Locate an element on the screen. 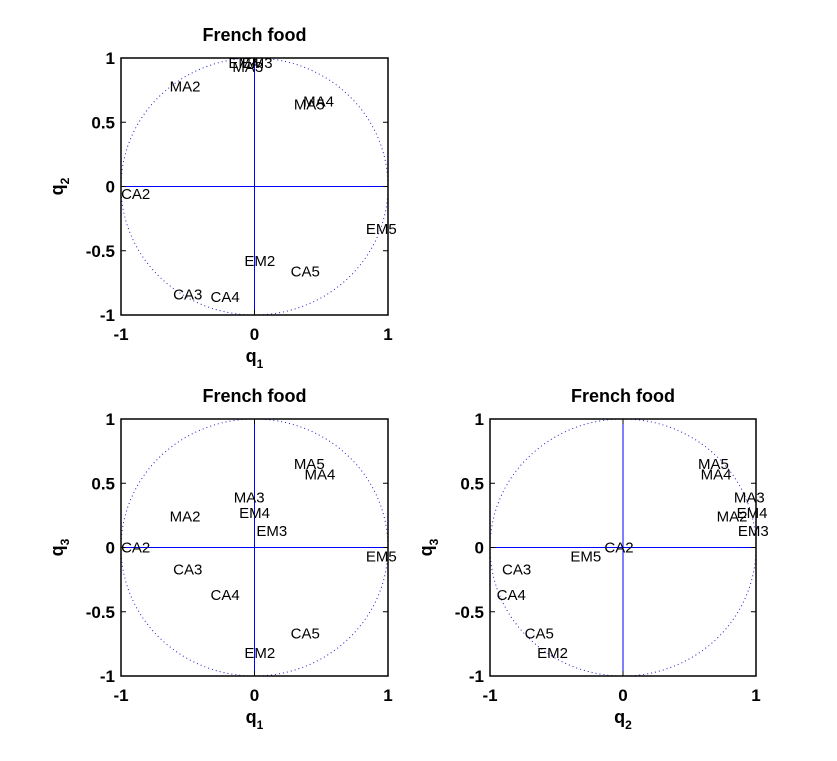 This screenshot has width=837, height=761. x-axis-label-subscript: 2 is located at coordinates (628, 725).